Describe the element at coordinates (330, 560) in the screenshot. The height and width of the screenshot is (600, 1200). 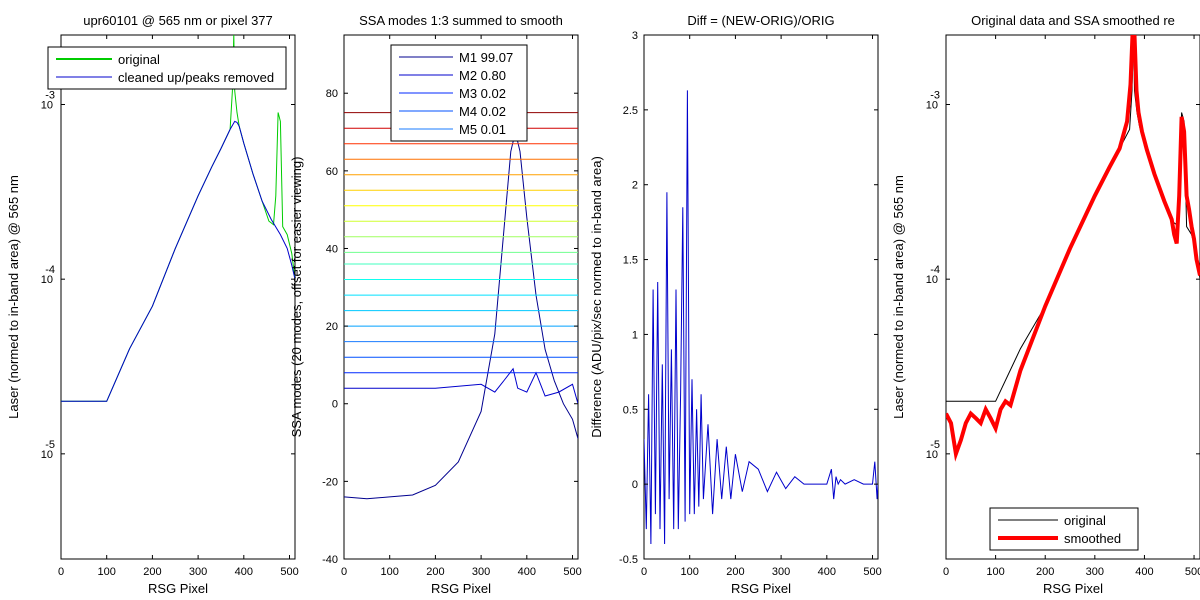
I see `y-tick-label: -40` at that location.